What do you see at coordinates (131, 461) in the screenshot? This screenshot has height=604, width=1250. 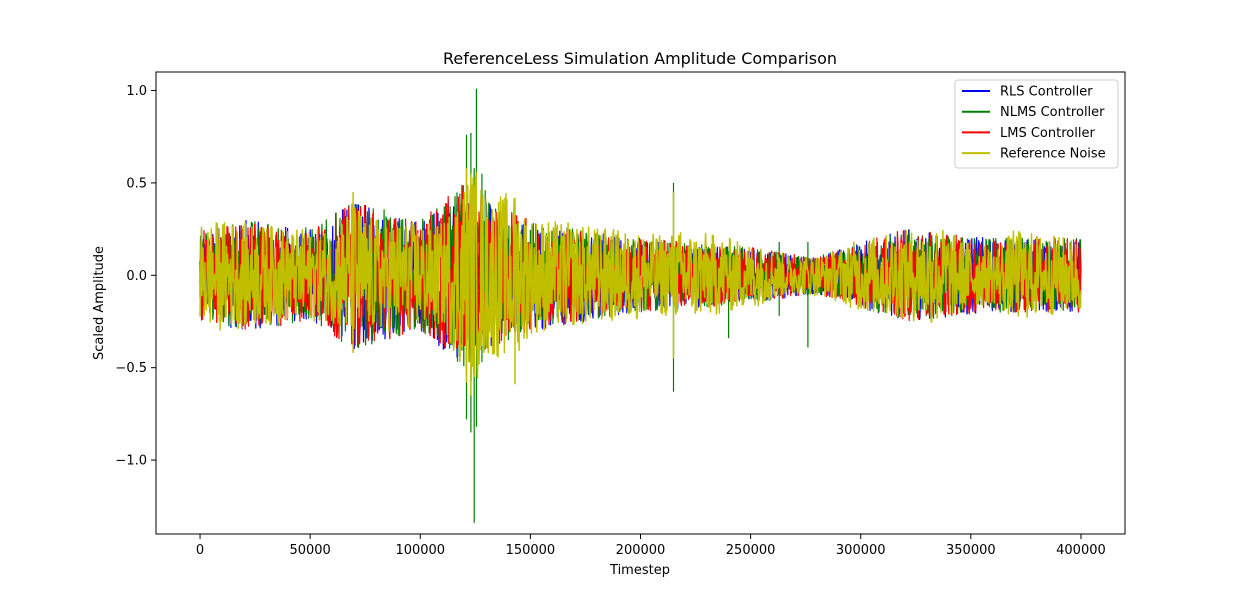 I see `y-tick-label: −1.0` at bounding box center [131, 461].